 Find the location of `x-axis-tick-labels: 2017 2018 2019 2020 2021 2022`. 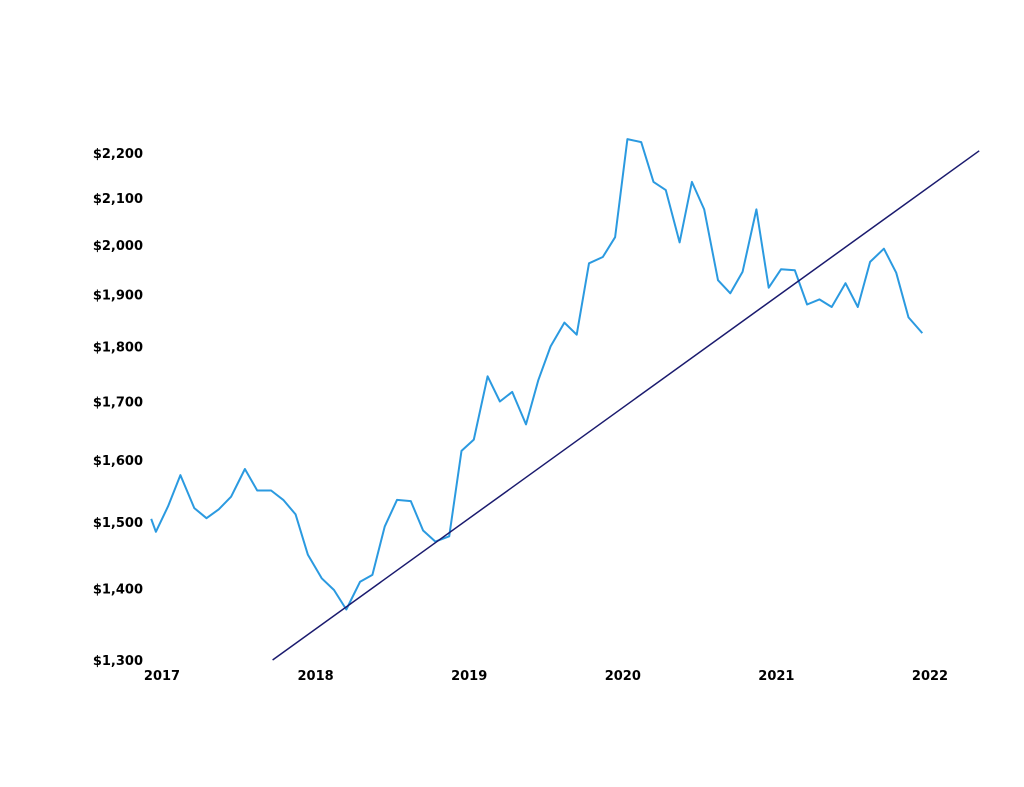

x-axis-tick-labels: 2017 2018 2019 2020 2021 2022 is located at coordinates (546, 676).